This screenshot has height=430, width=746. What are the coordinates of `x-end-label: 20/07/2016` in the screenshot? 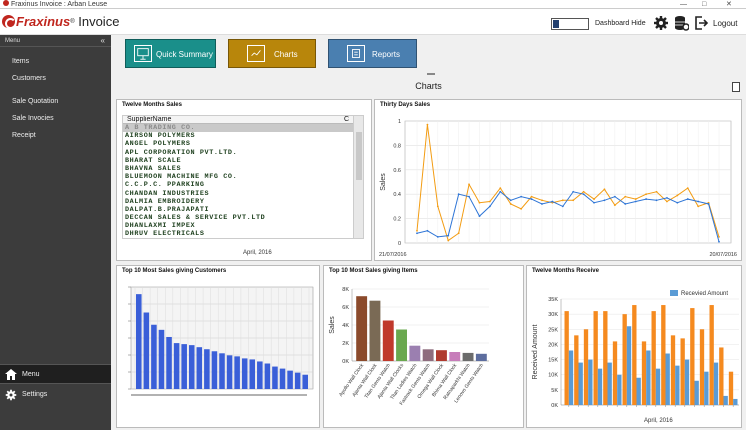 It's located at (723, 255).